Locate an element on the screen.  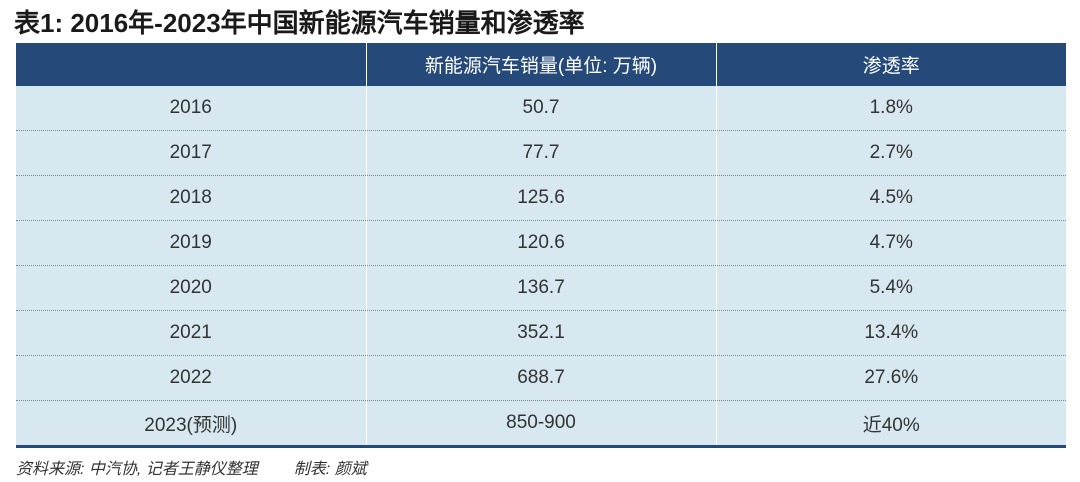
cell-sales: 77.7 is located at coordinates (540, 153).